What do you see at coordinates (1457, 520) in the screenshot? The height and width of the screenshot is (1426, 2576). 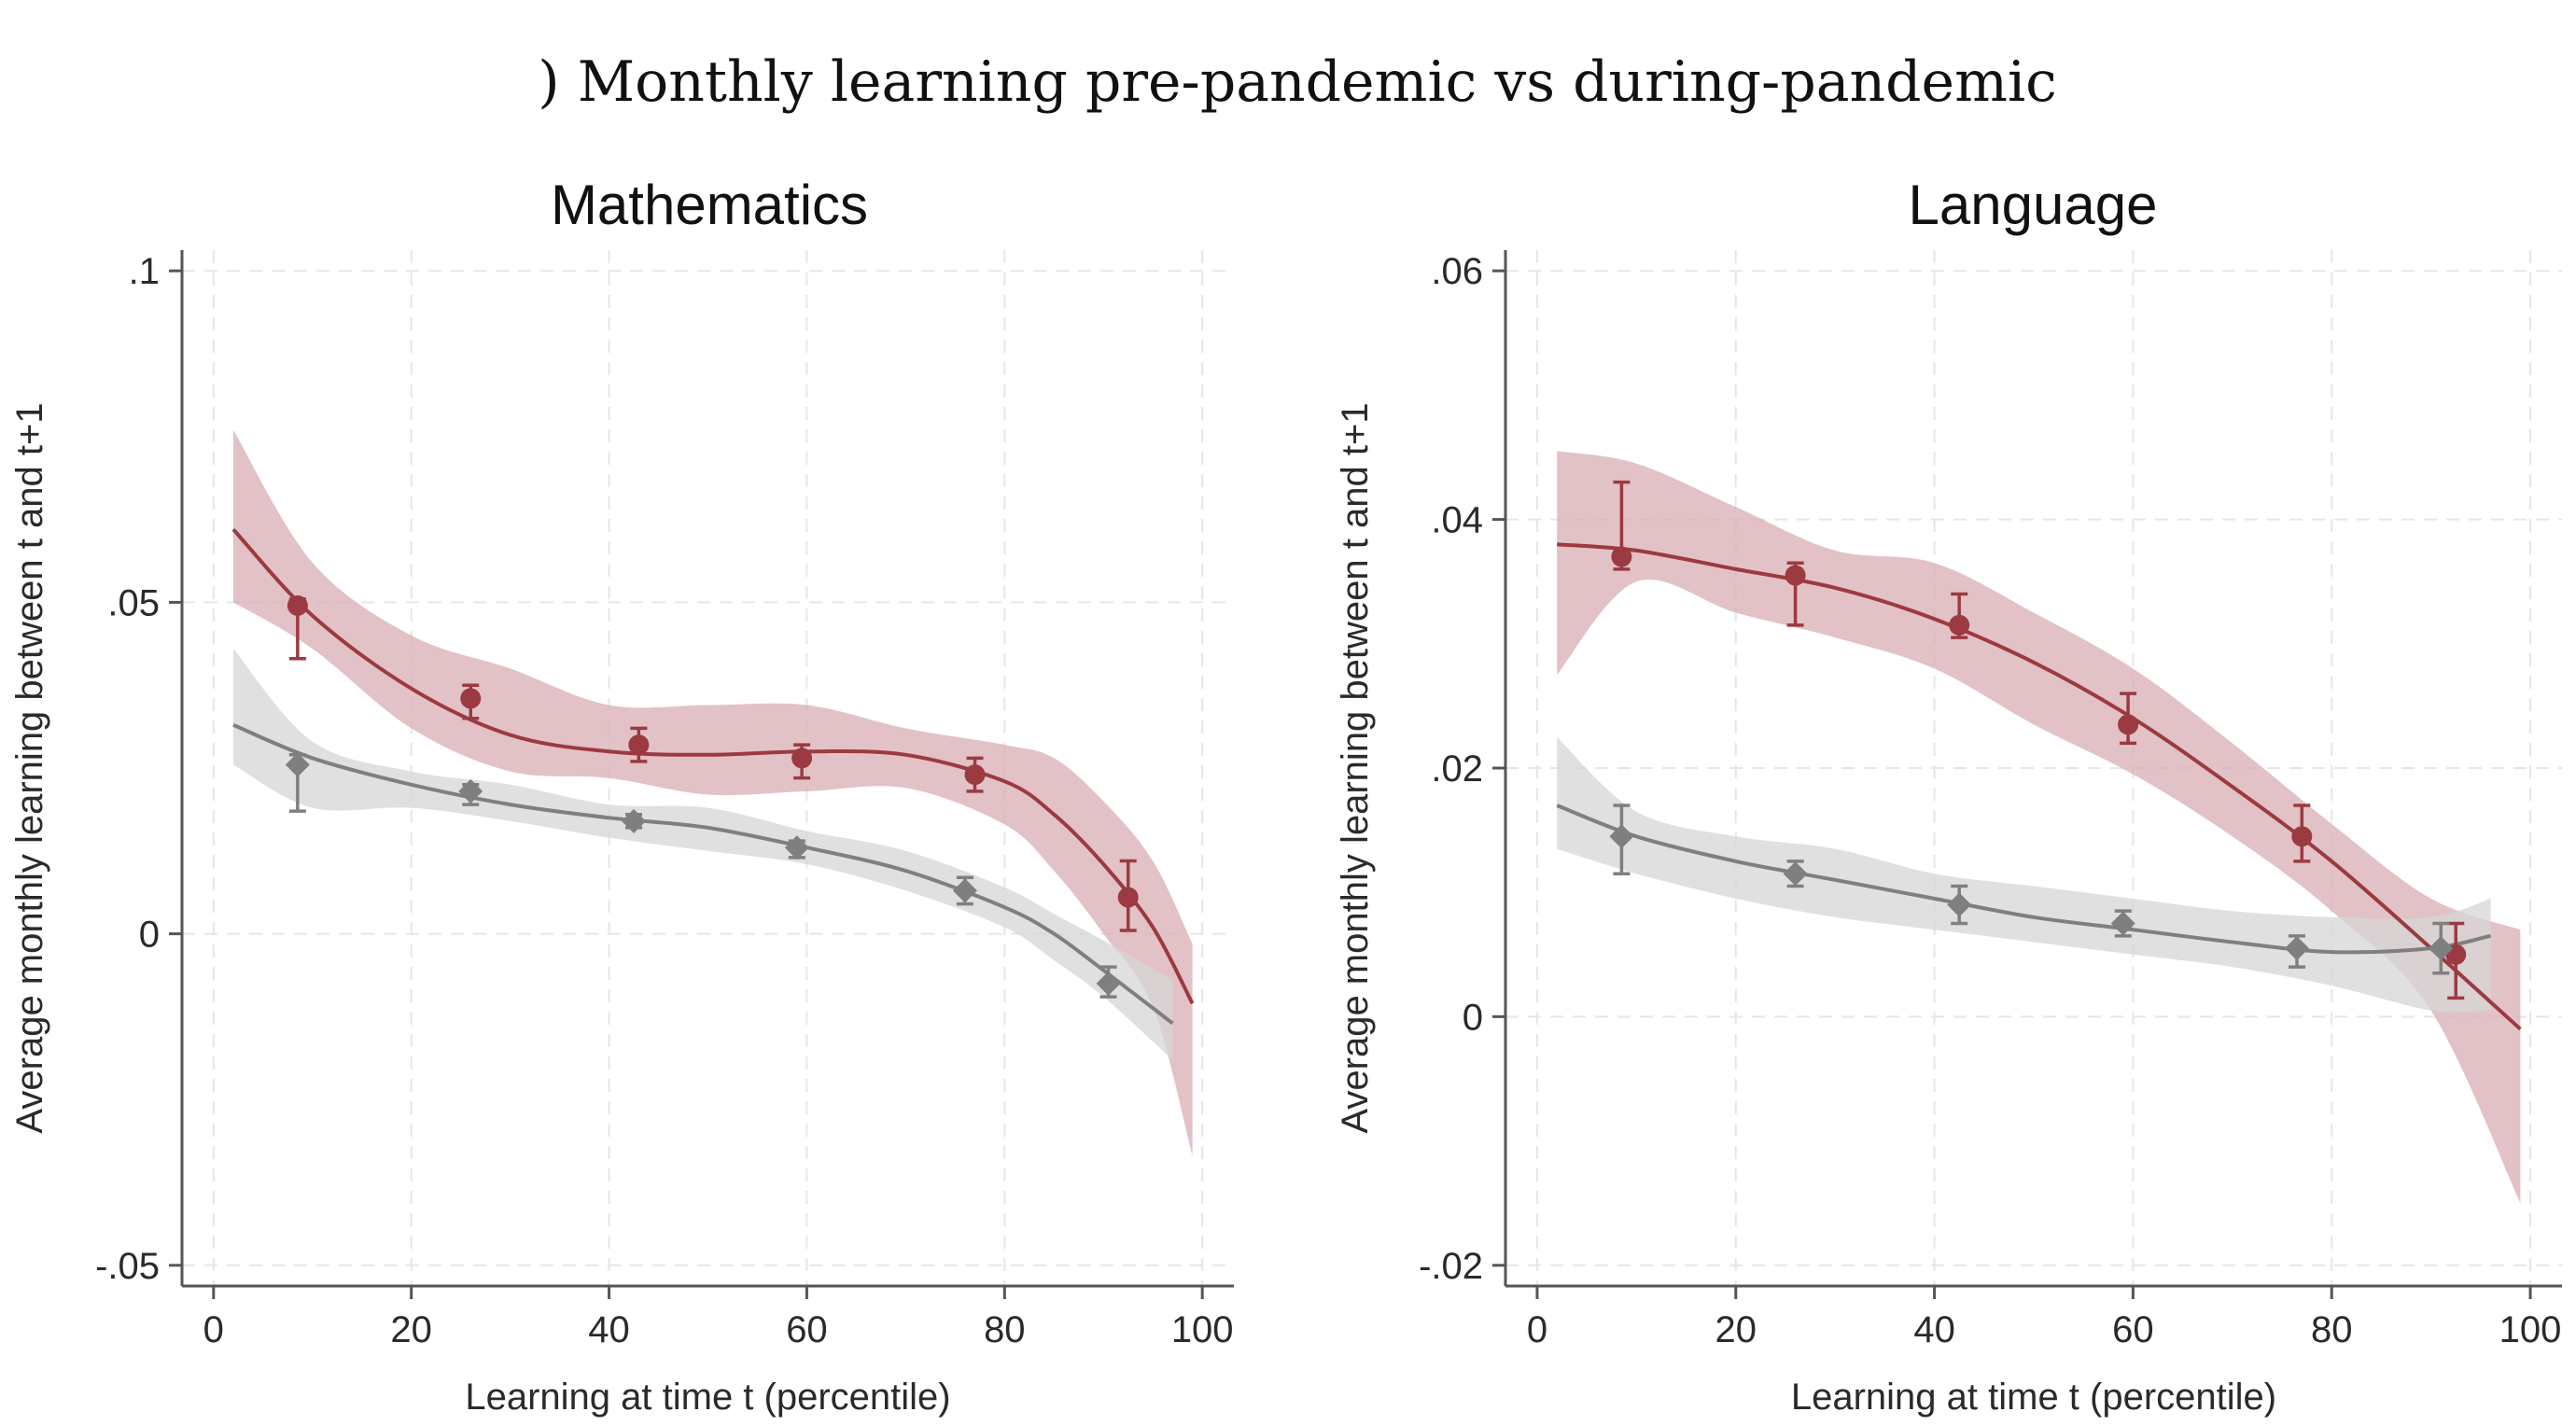 I see `y-tick-label-lang-3: .04` at bounding box center [1457, 520].